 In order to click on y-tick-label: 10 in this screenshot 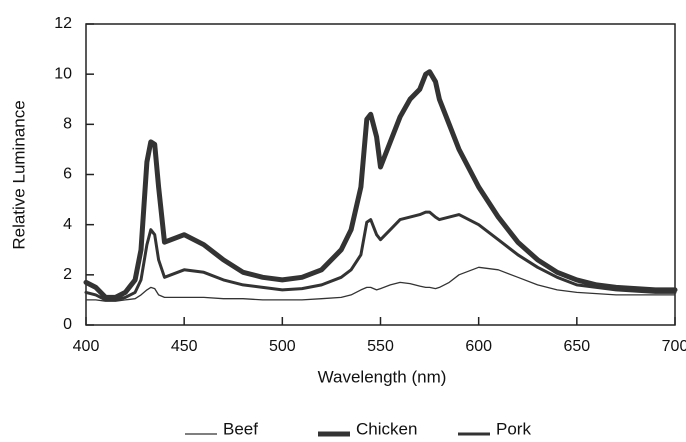, I will do `click(63, 73)`.